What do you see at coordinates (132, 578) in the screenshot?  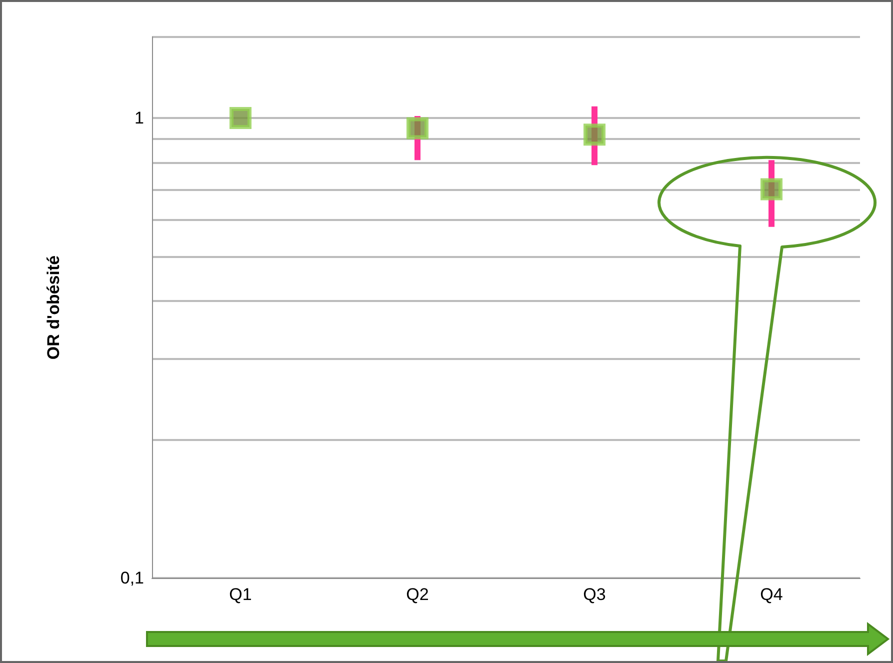 I see `y-tick-label: 0,1` at bounding box center [132, 578].